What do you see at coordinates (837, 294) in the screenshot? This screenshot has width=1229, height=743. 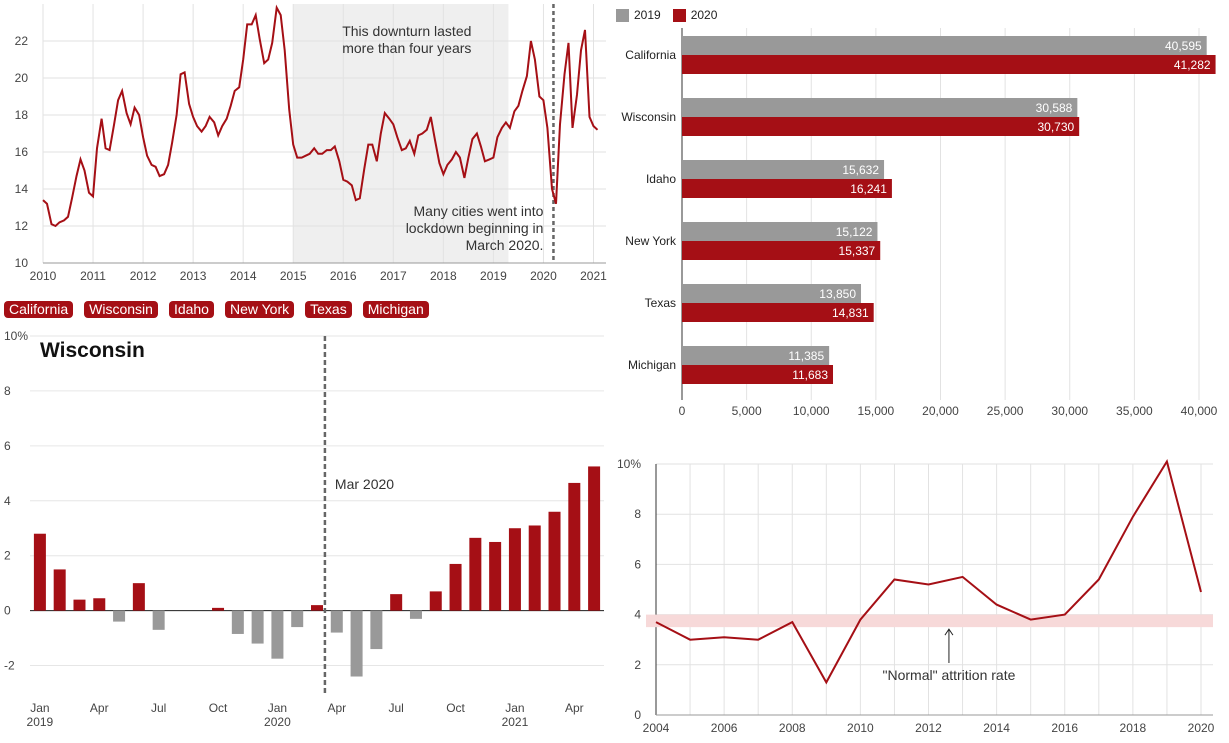 I see `bar-value-label: 13,850` at bounding box center [837, 294].